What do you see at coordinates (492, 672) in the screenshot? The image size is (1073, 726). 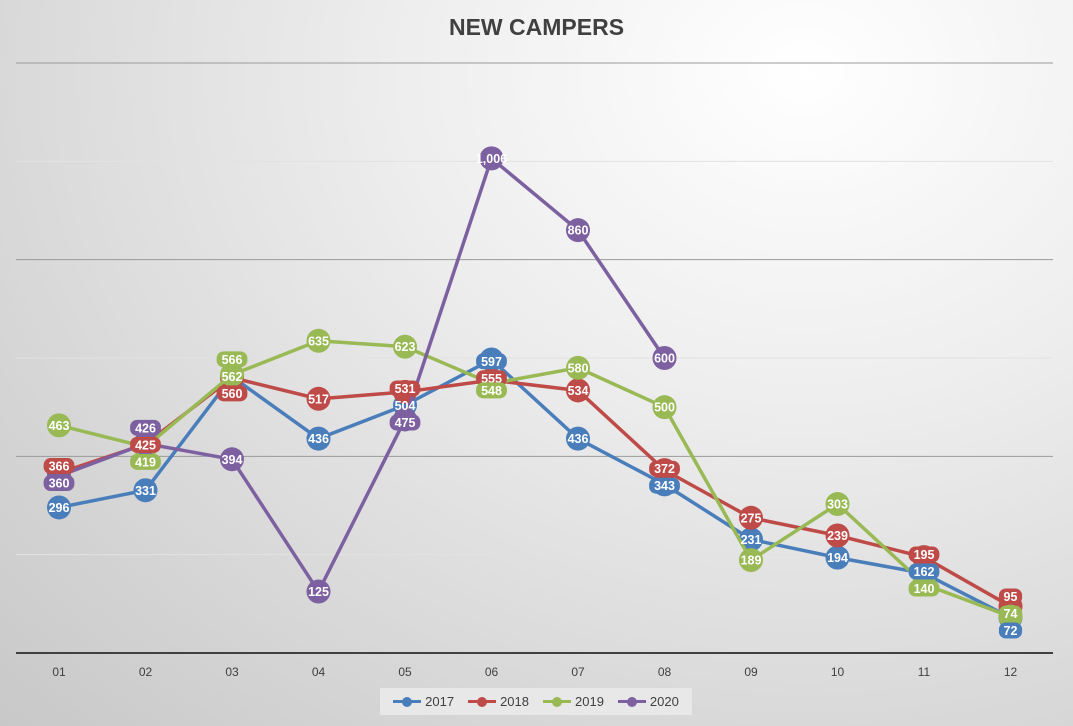 I see `x-tick-label: 06` at bounding box center [492, 672].